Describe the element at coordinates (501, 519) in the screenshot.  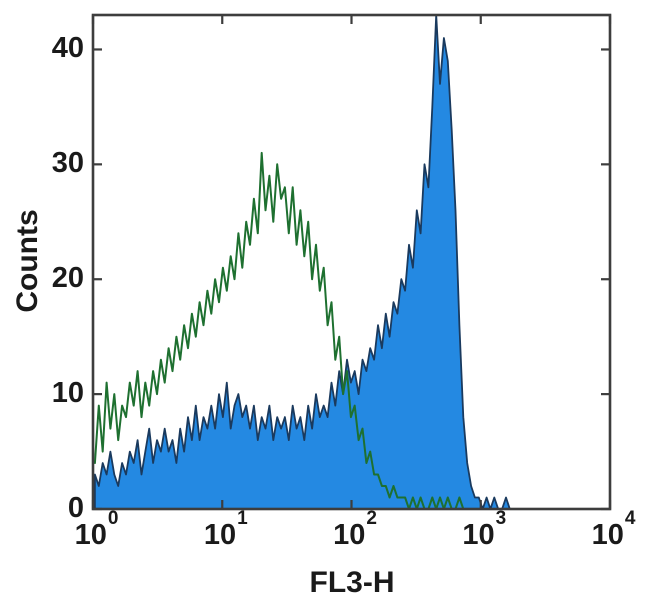
I see `x-tick-exponent: 3` at that location.